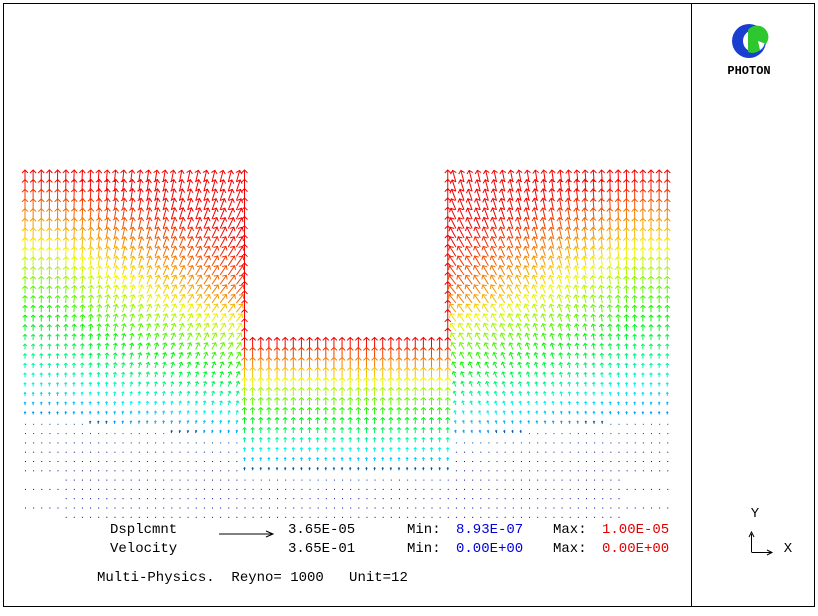  What do you see at coordinates (635, 530) in the screenshot?
I see `max-value: 1.00E-05` at bounding box center [635, 530].